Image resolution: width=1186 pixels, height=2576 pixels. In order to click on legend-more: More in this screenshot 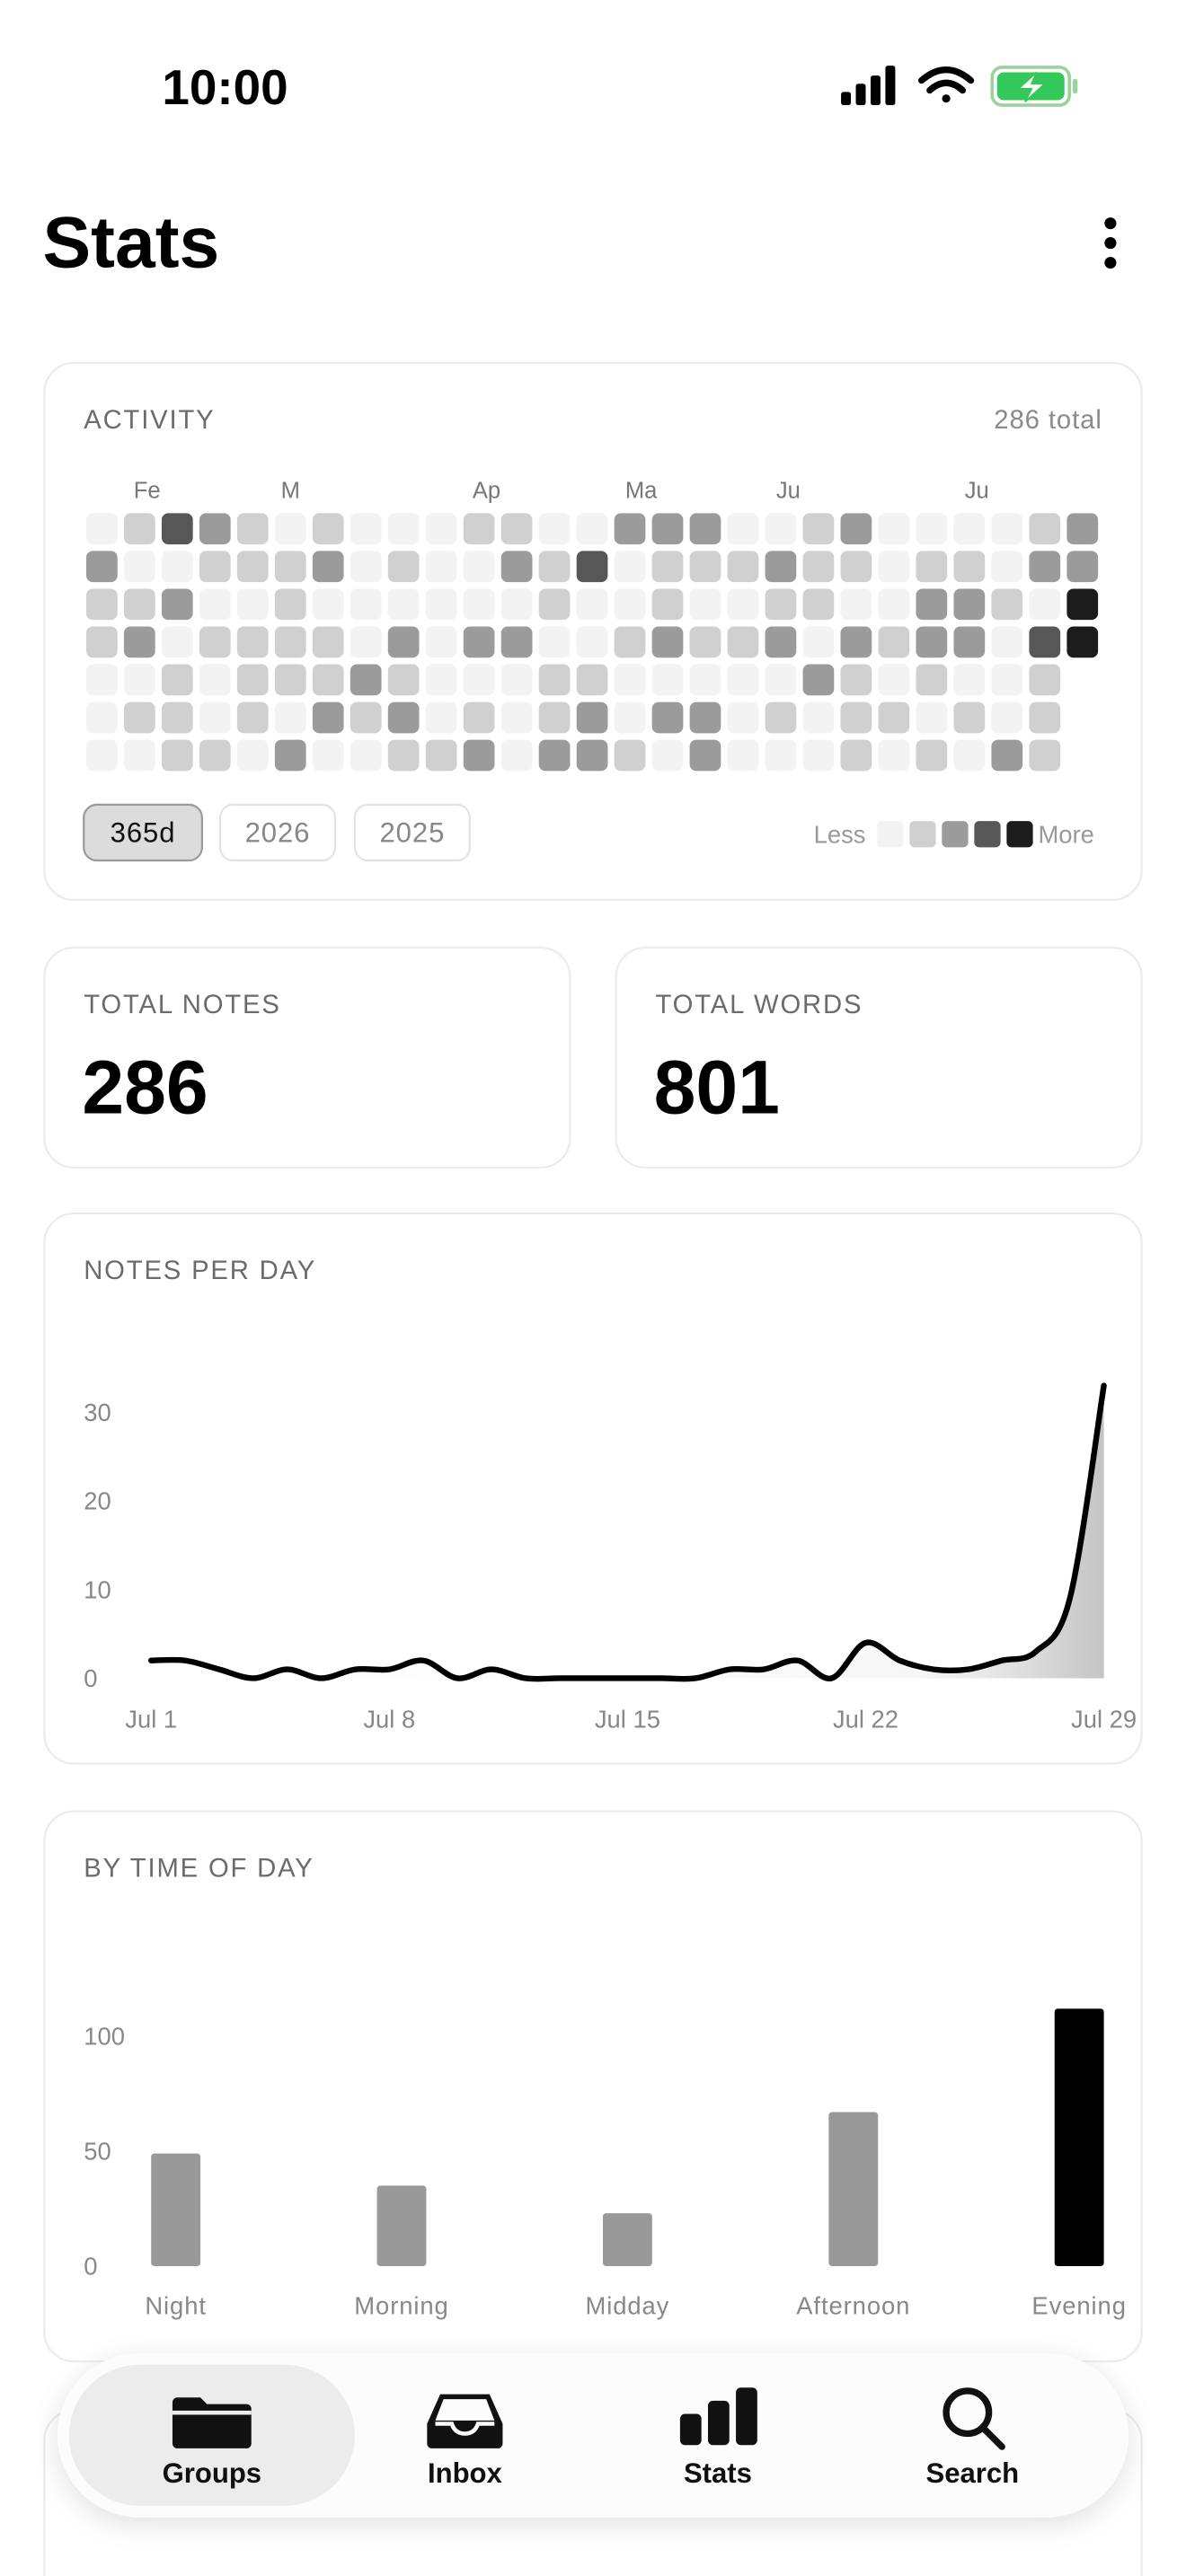, I will do `click(1065, 834)`.